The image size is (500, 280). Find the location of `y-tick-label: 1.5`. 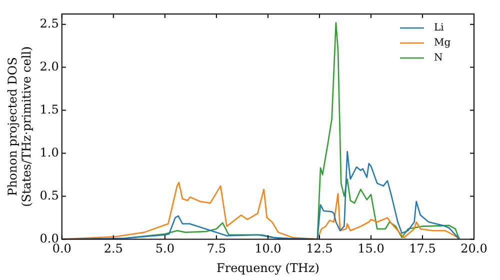

y-tick-label: 1.5 is located at coordinates (49, 109).